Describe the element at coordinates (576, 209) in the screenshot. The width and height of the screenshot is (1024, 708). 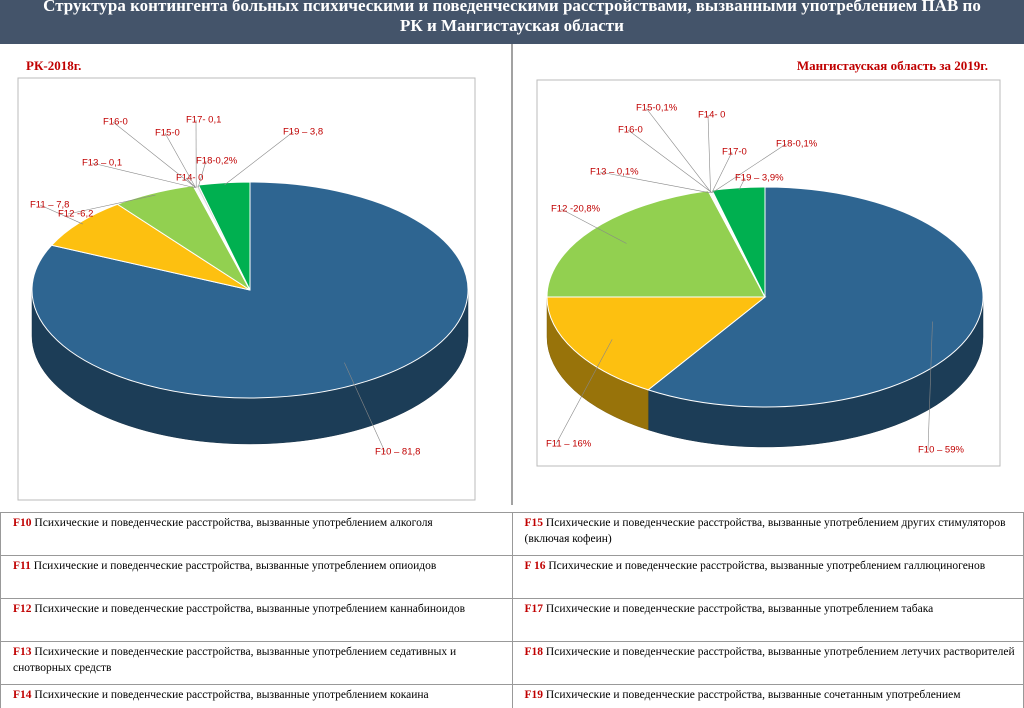
I see `data-label: F12 -20,8%` at that location.